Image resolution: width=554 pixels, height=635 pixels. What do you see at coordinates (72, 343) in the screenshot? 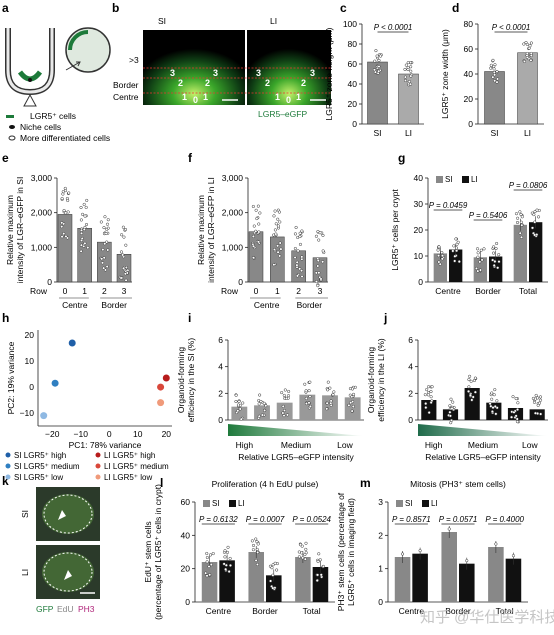
I see `scatter-point` at bounding box center [72, 343].